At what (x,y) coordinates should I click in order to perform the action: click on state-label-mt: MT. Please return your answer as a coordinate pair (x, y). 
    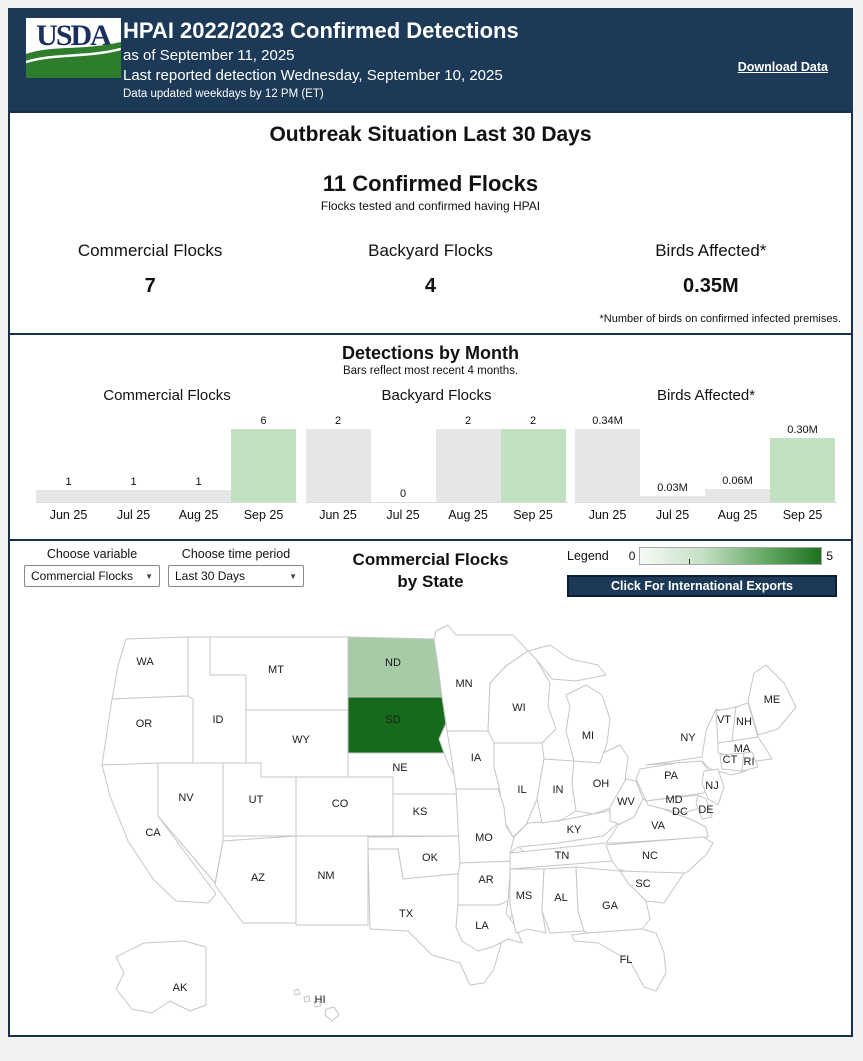
    Looking at the image, I should click on (276, 670).